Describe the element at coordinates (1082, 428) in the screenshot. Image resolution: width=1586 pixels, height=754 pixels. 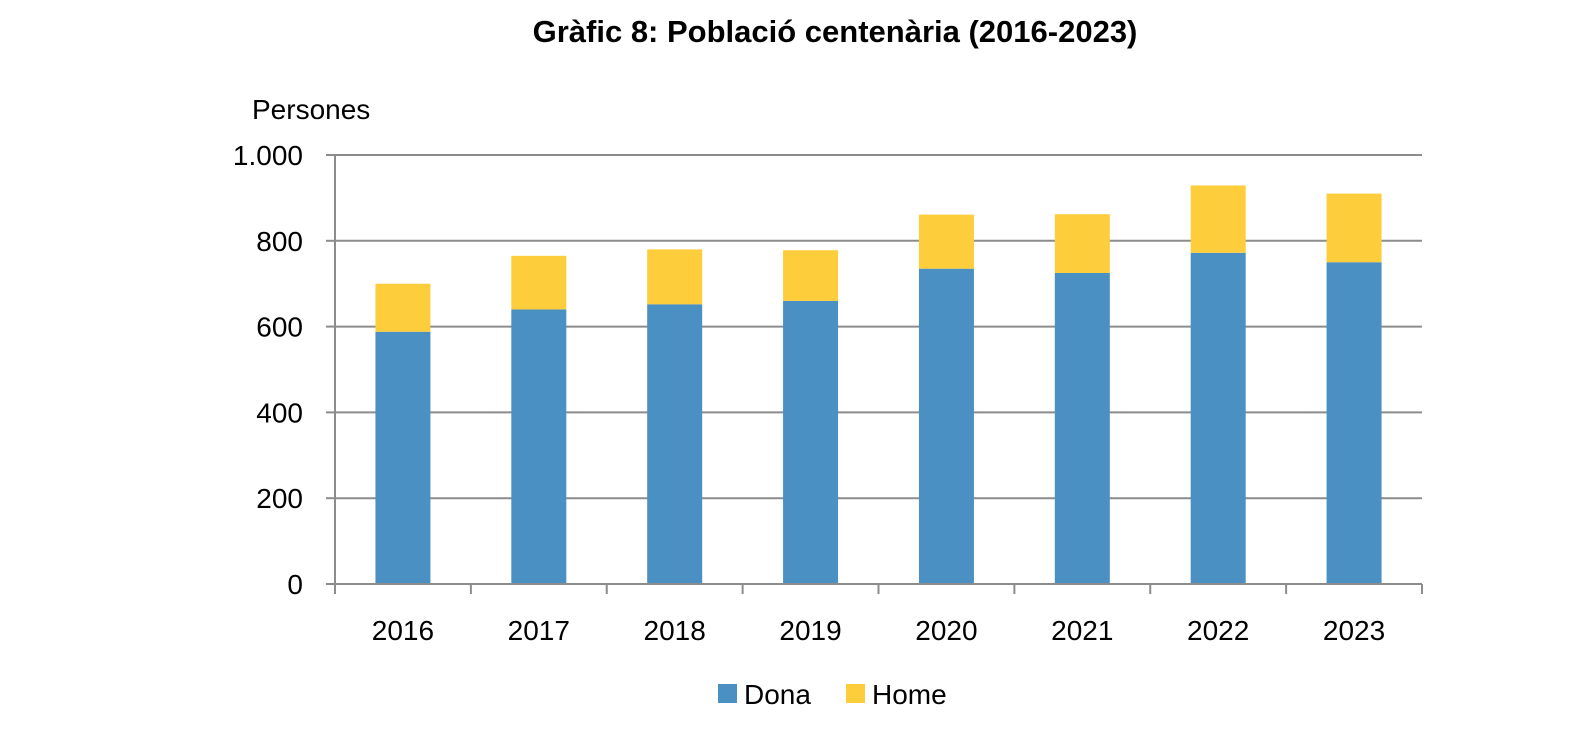
I see `bar-dona-2021` at that location.